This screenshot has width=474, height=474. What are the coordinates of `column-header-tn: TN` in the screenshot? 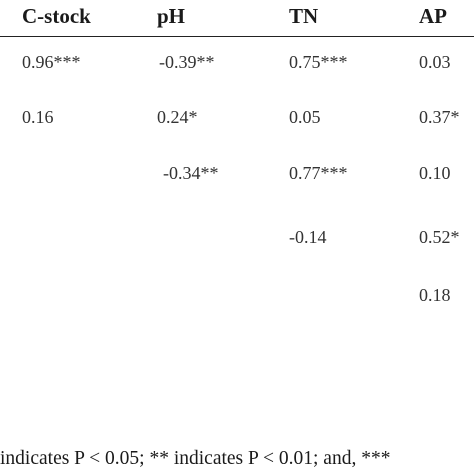 It's located at (304, 16).